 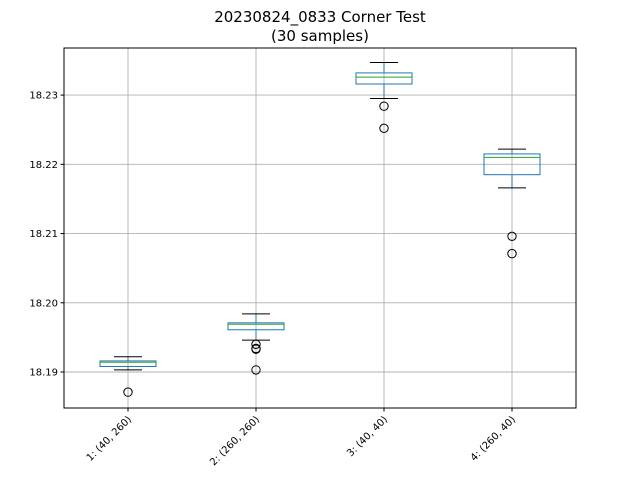 What do you see at coordinates (43, 373) in the screenshot?
I see `y-tick-label: 18.19` at bounding box center [43, 373].